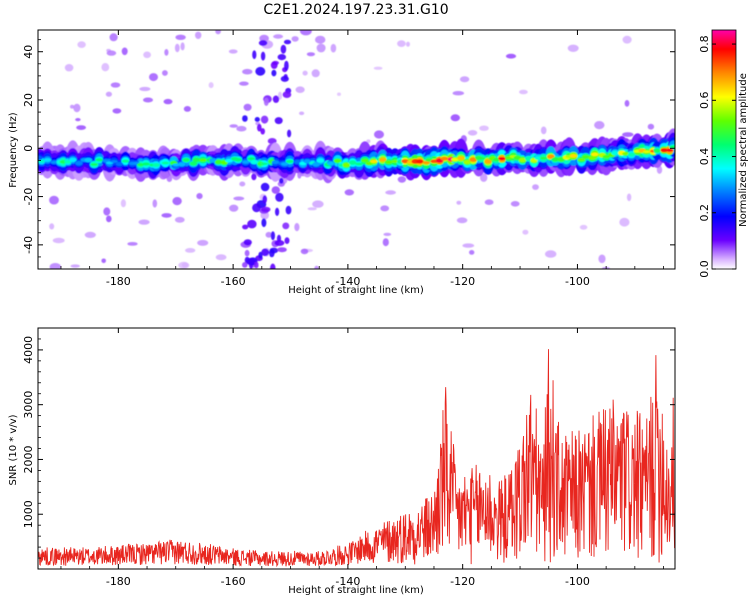 This screenshot has height=600, width=750. I want to click on colorbar-tick-label: 0.4, so click(704, 157).